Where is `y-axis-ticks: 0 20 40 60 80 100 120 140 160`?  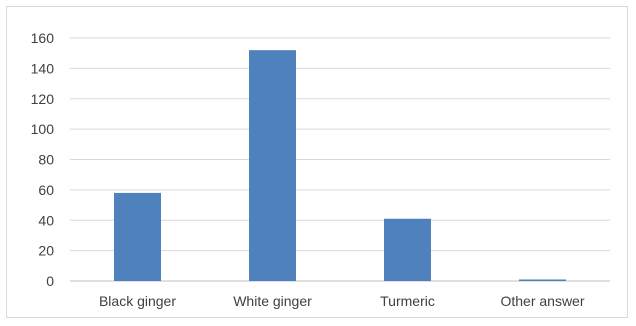
y-axis-ticks: 0 20 40 60 80 100 120 140 160 is located at coordinates (43, 159).